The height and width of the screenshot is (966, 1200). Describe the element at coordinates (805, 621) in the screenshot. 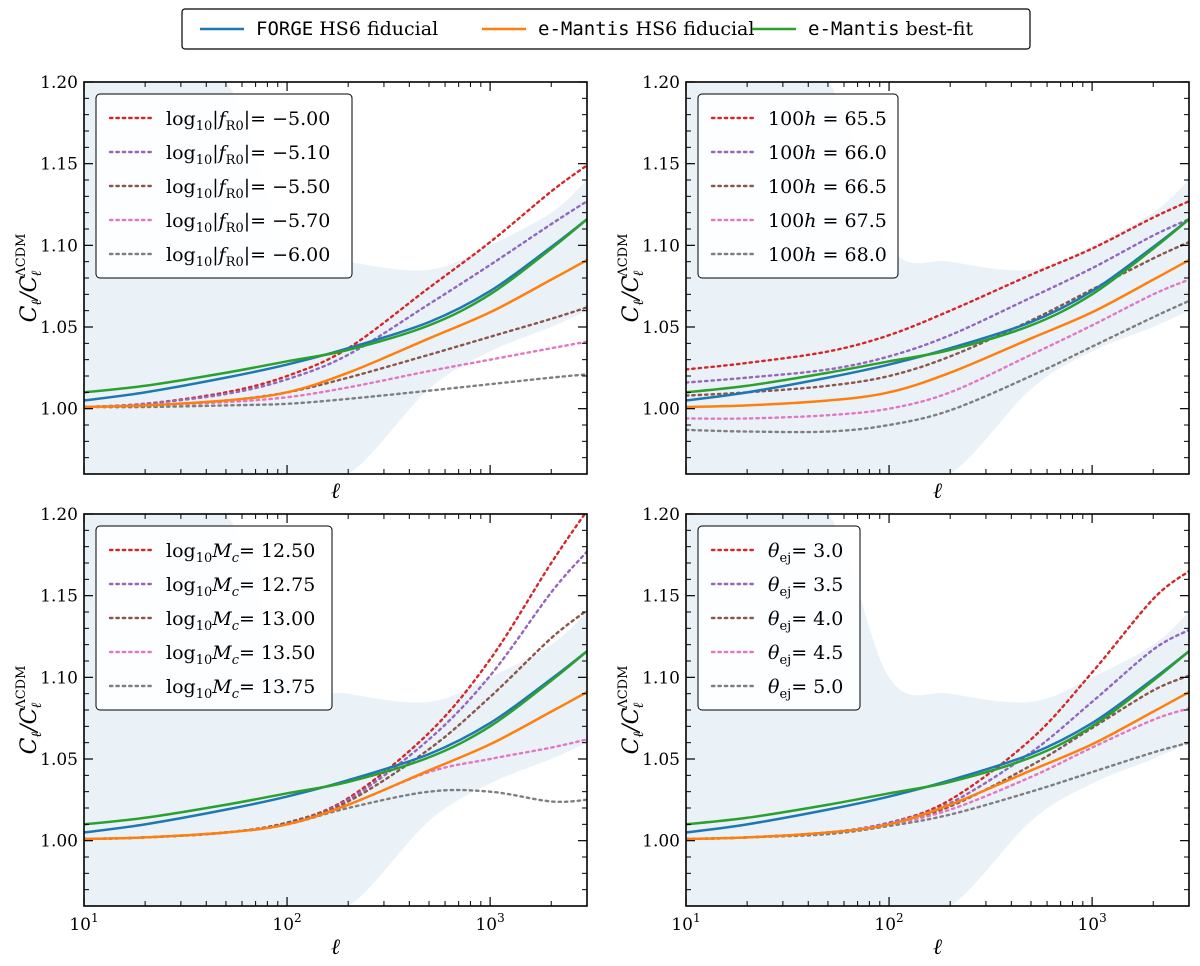

I see `panel-legend-label: θej= 4.0` at that location.